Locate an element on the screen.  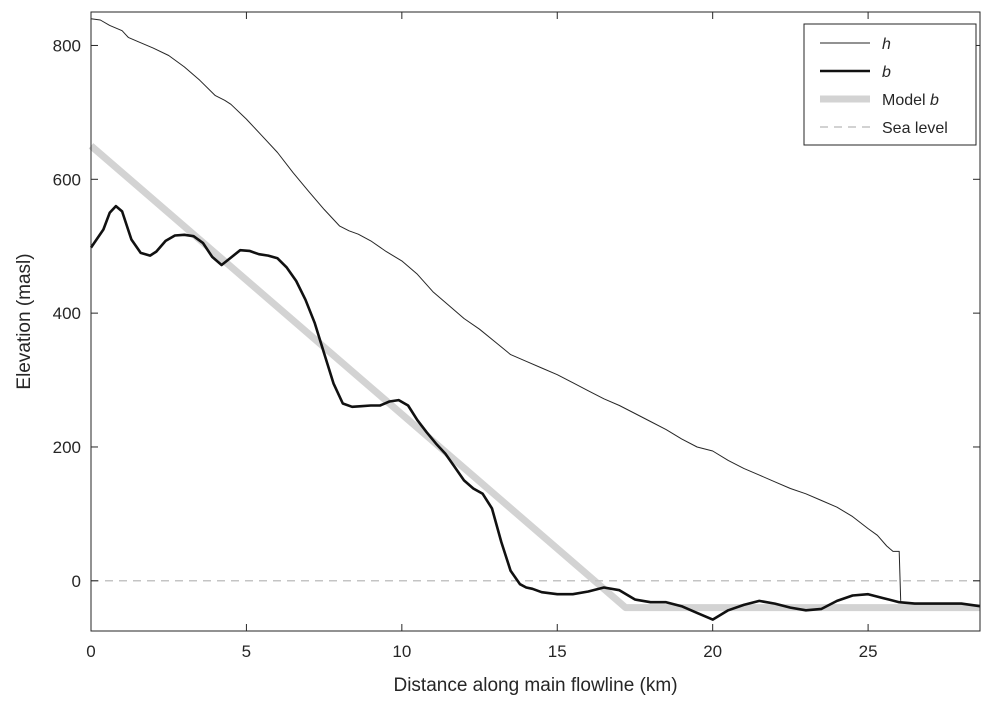
y-tick-label: 800 is located at coordinates (67, 45).